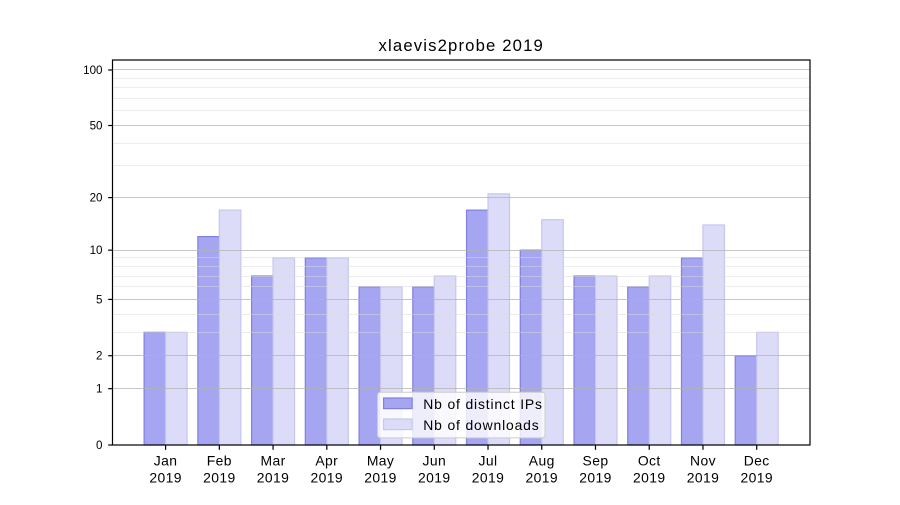  Describe the element at coordinates (166, 461) in the screenshot. I see `svg-text: Jan` at that location.